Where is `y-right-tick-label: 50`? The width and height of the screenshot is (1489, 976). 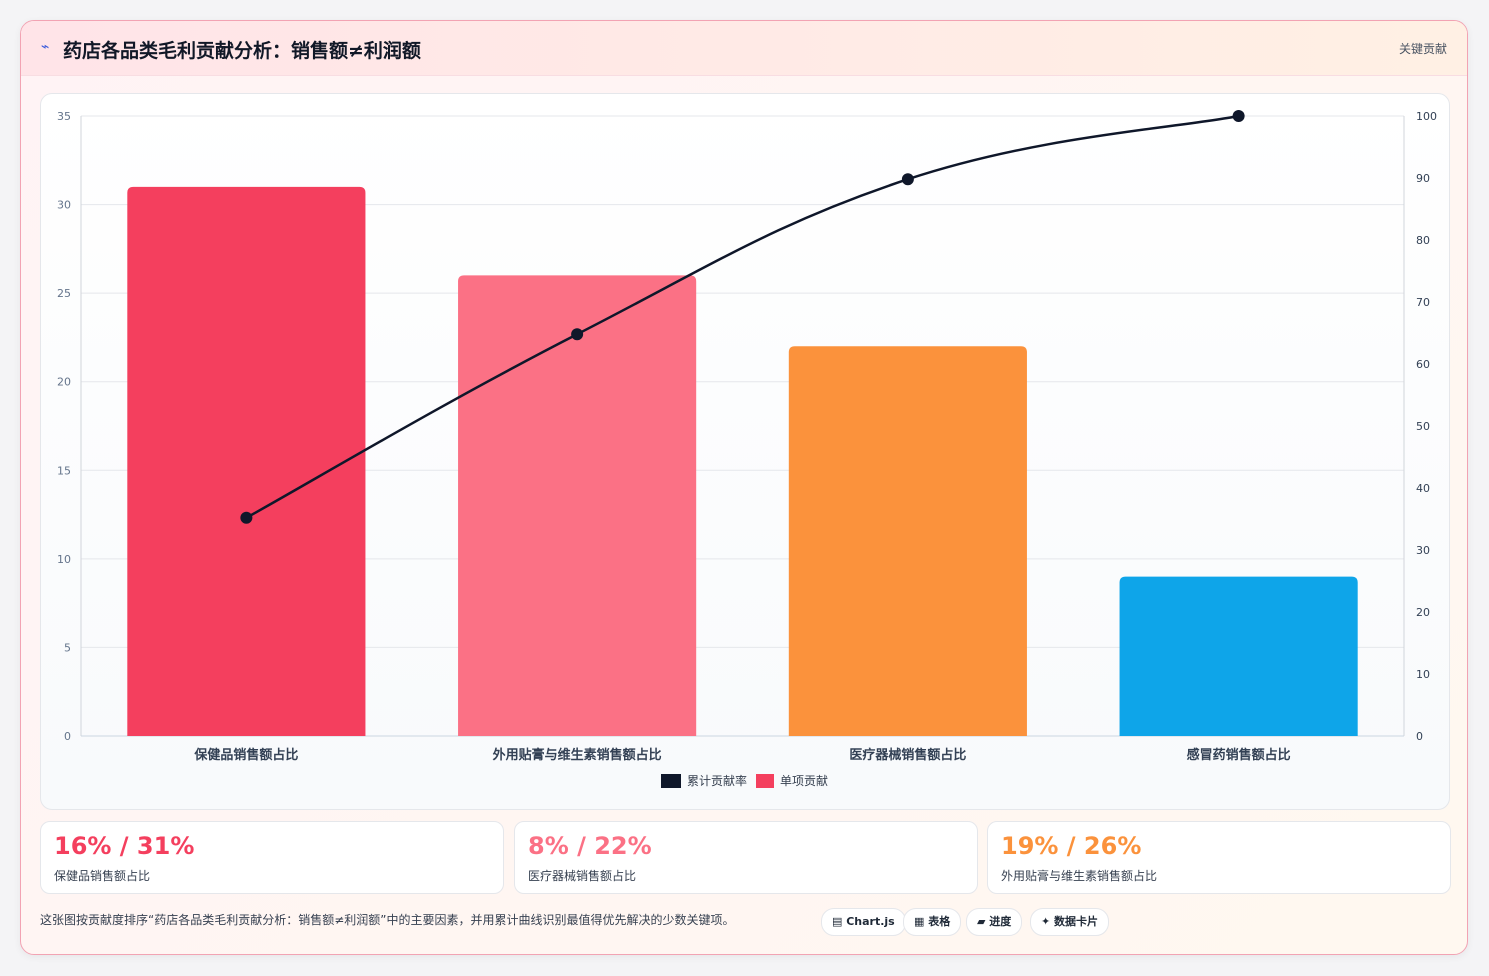
y-right-tick-label: 50 is located at coordinates (1423, 426).